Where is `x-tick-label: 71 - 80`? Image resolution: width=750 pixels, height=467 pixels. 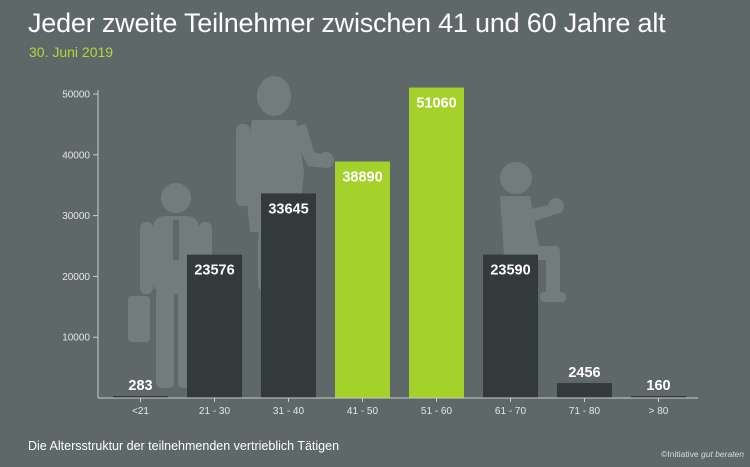
x-tick-label: 71 - 80 is located at coordinates (585, 411).